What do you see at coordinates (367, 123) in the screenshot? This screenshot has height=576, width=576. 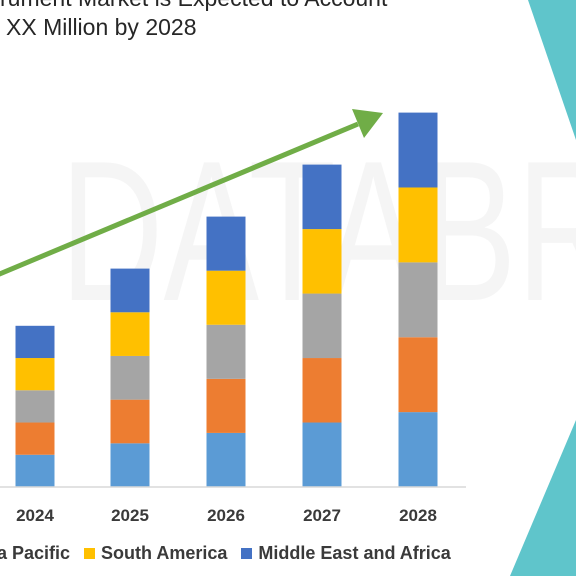 I see `trend-arrowhead` at bounding box center [367, 123].